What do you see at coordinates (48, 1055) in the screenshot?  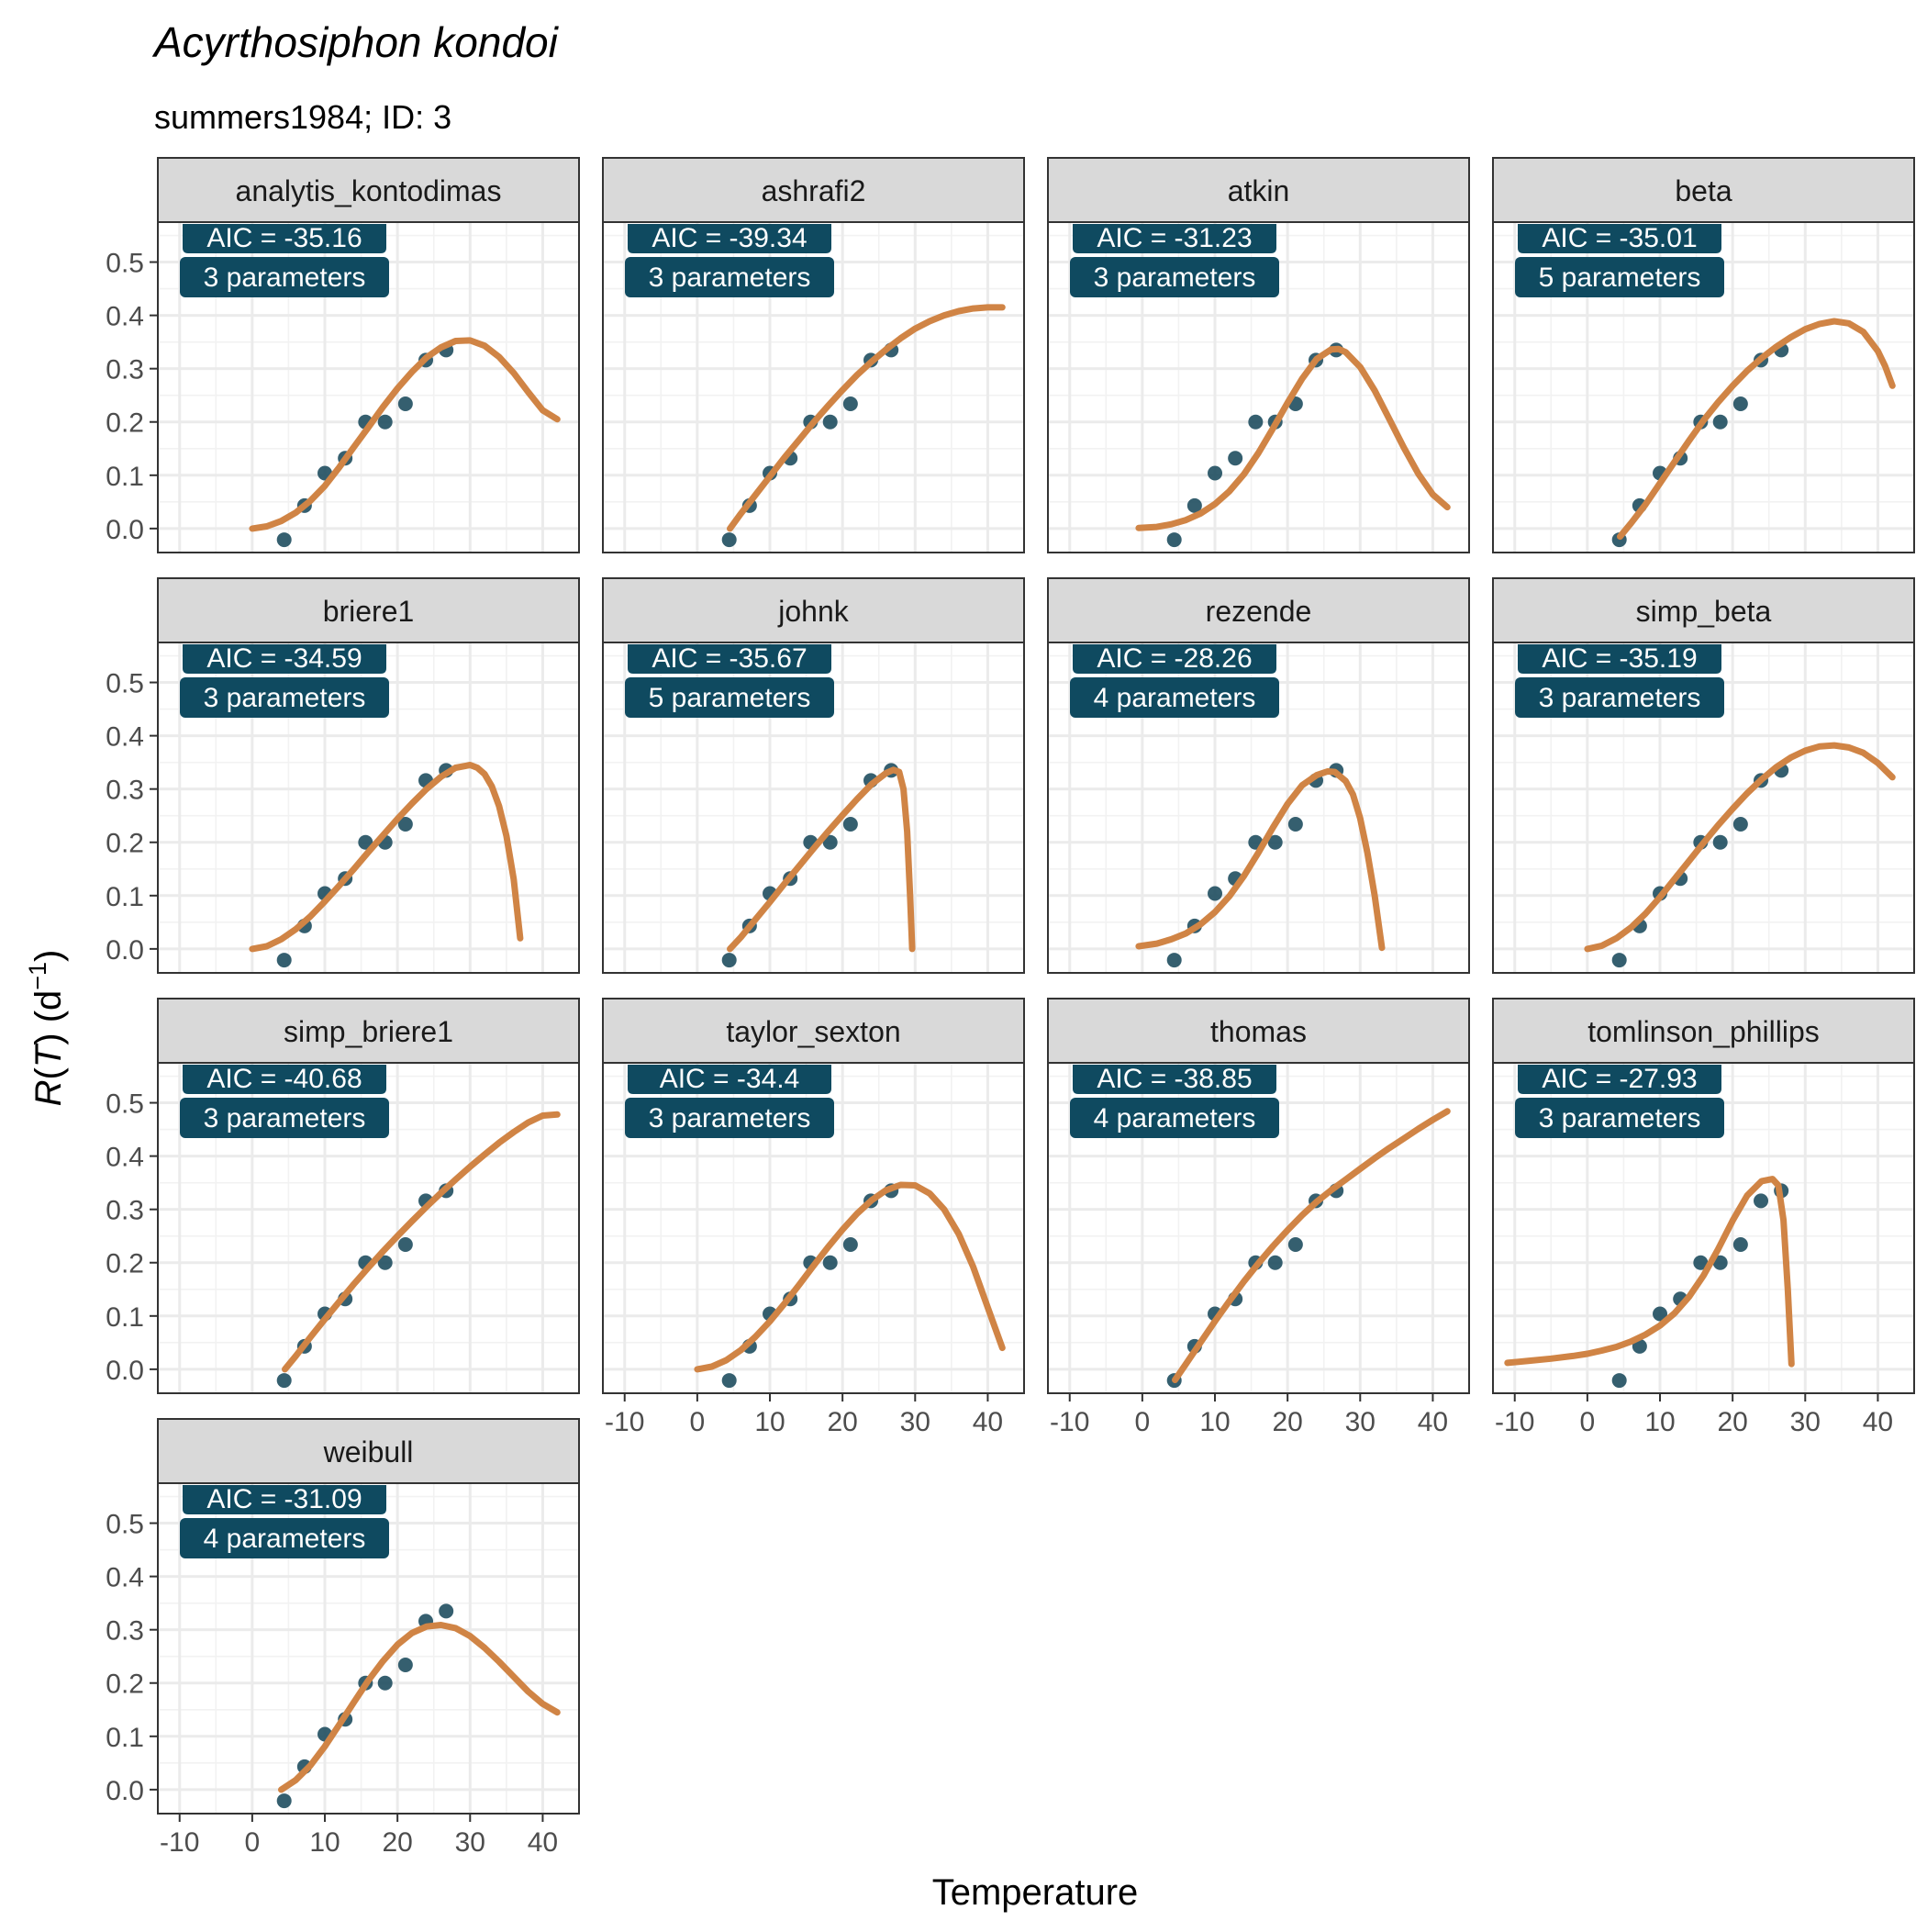 I see `y-label-arg: T` at bounding box center [48, 1055].